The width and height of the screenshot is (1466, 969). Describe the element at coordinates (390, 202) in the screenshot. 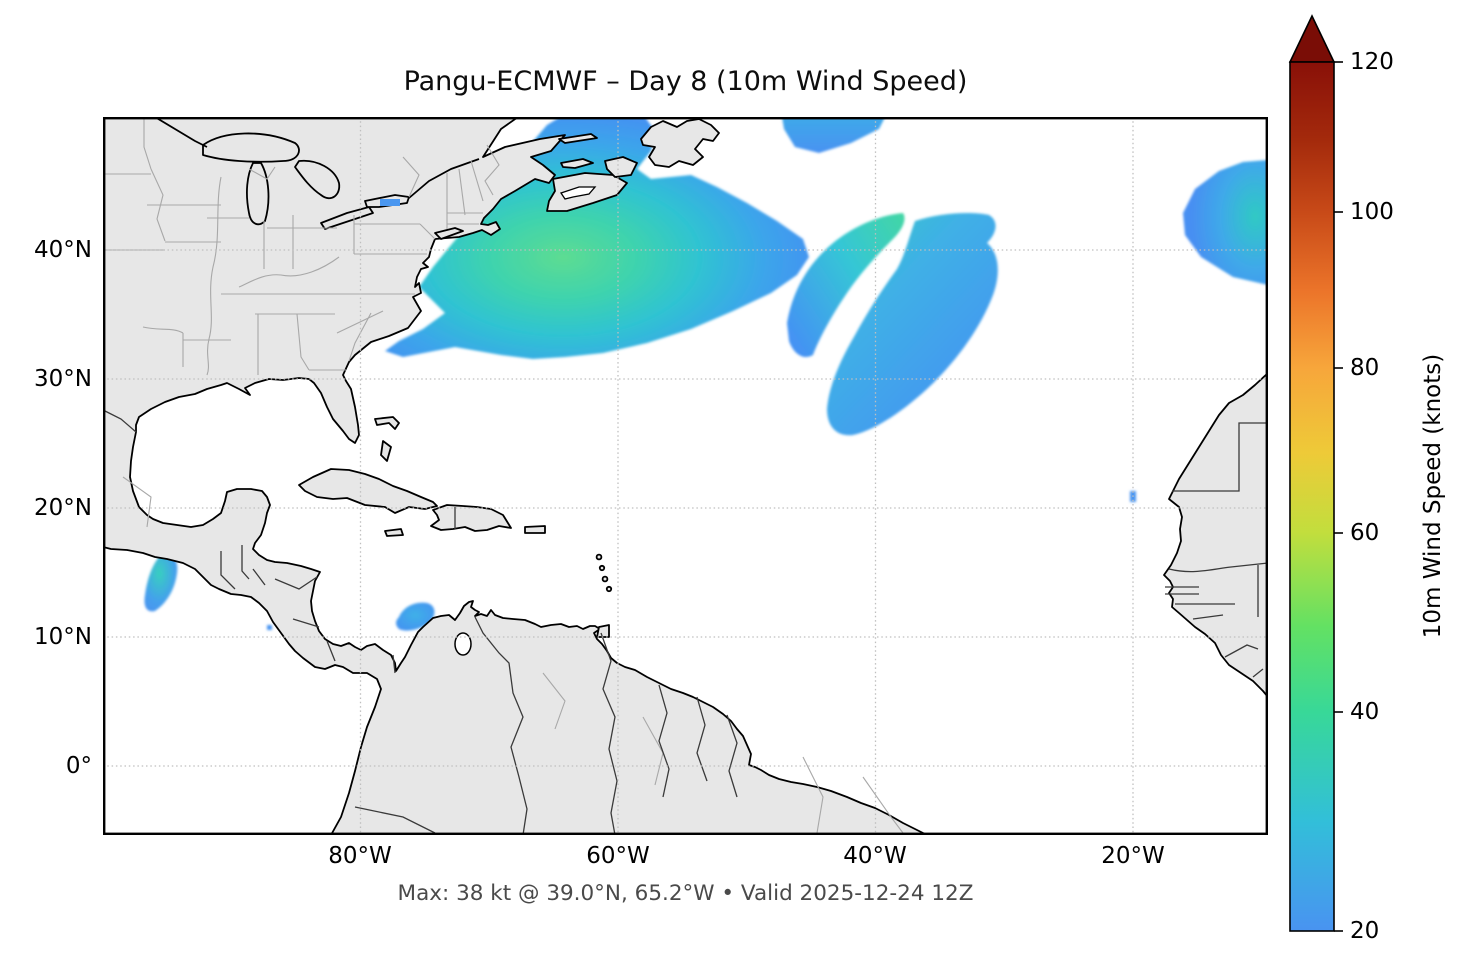

I see `wind-streak-lake-ontario` at that location.